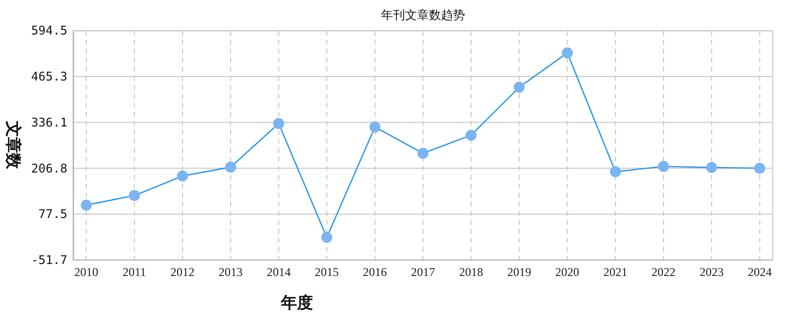 The height and width of the screenshot is (330, 798). Describe the element at coordinates (49, 122) in the screenshot. I see `y-tick-label: 336.1` at that location.